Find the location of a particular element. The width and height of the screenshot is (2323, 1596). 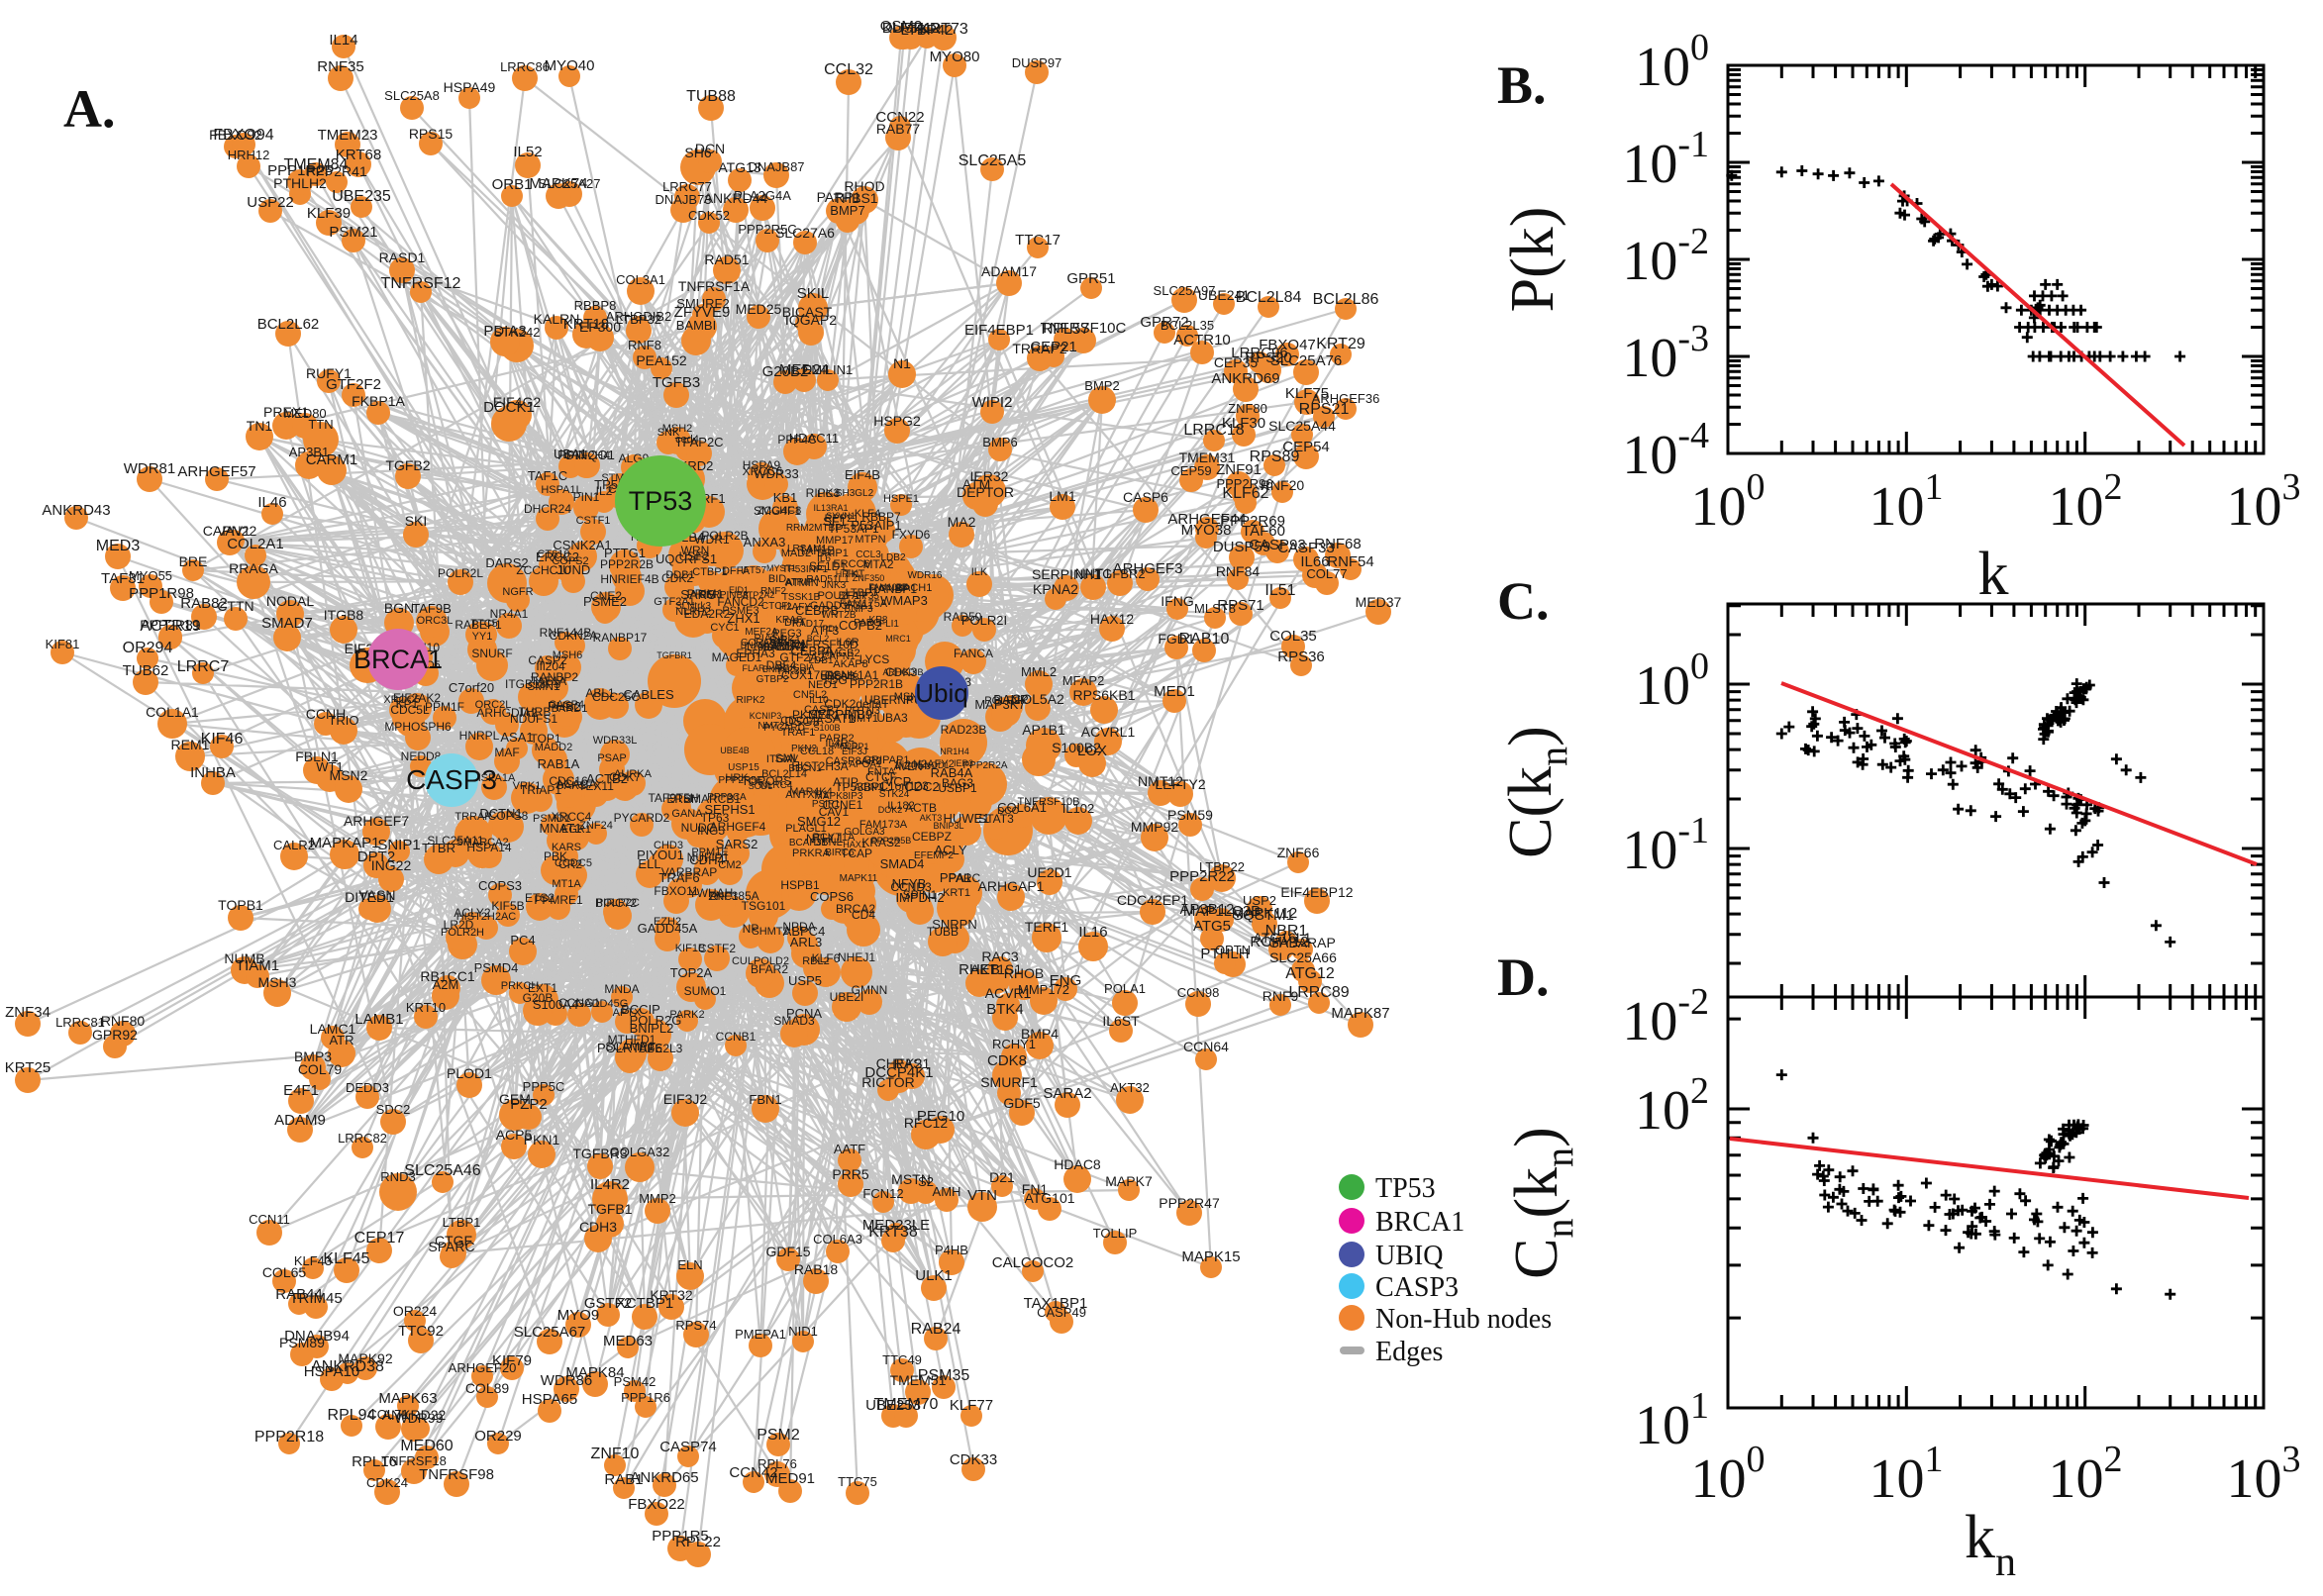

svg-text: NLRP1 is located at coordinates (854, 746).